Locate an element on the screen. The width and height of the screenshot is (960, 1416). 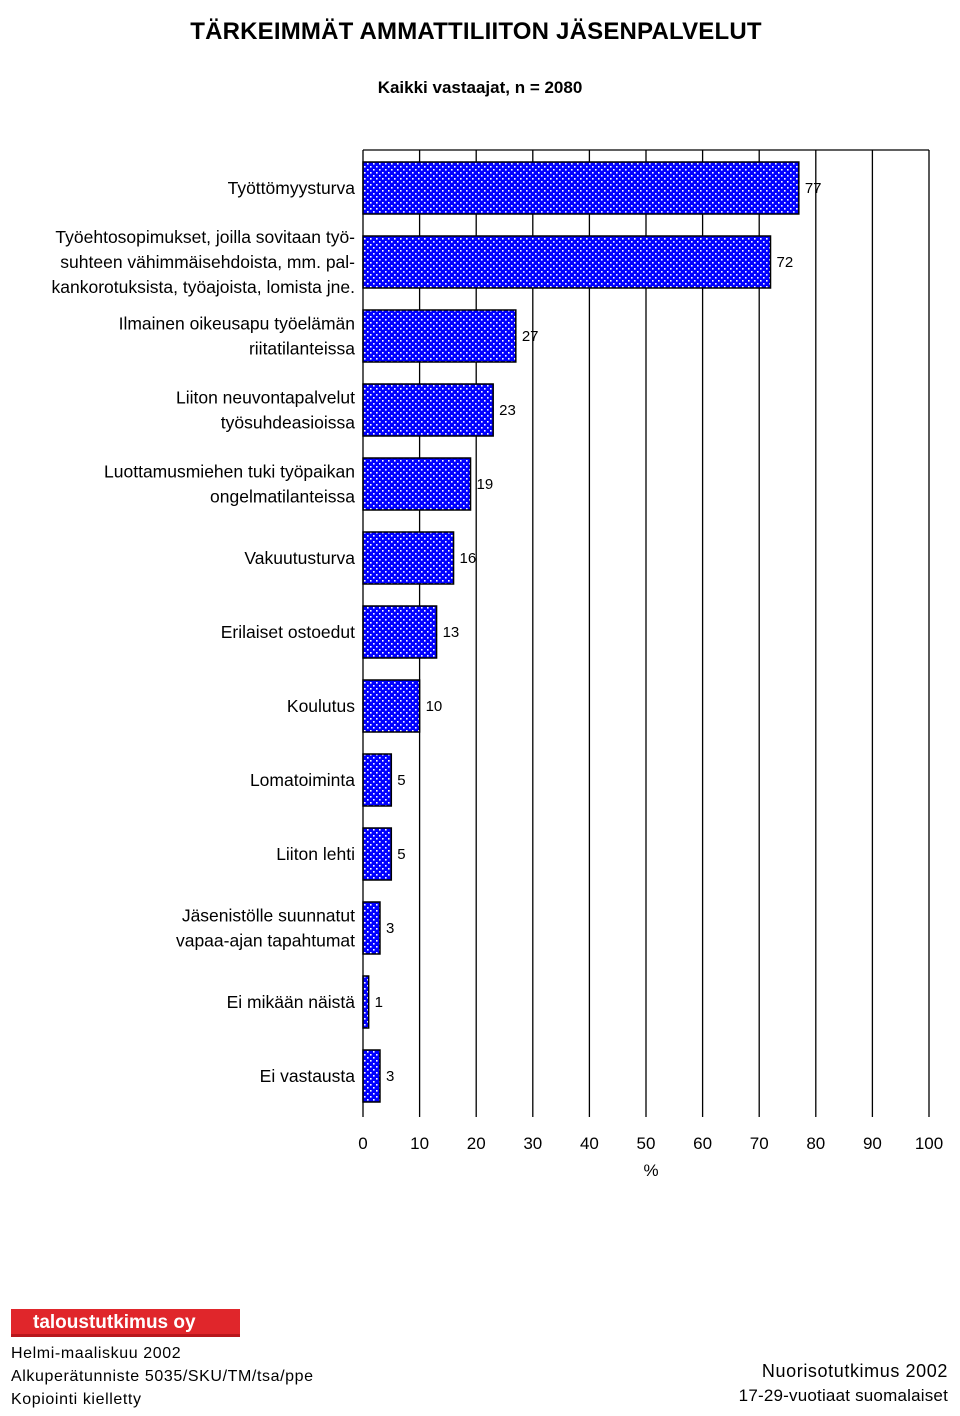
category-label-12: Ei vastausta is located at coordinates (308, 1076).